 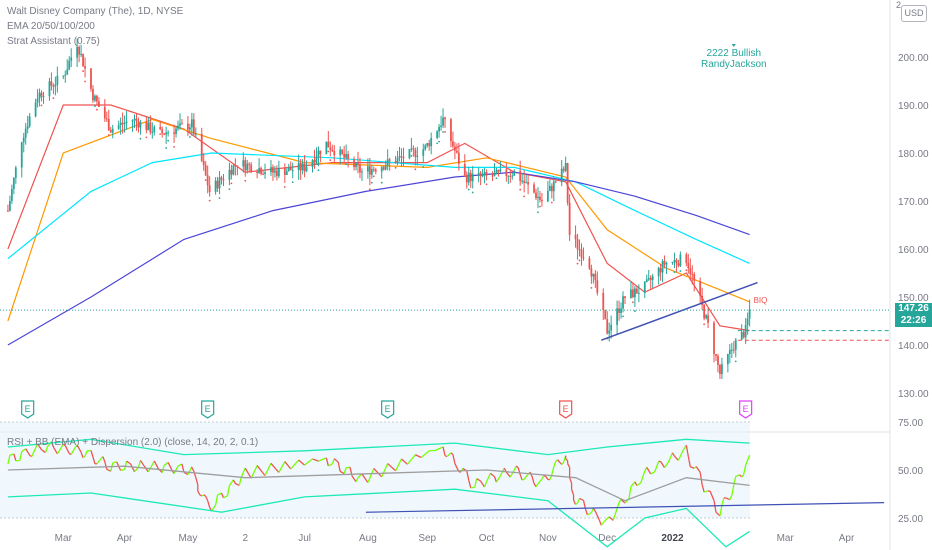 What do you see at coordinates (625, 507) in the screenshot?
I see `rsi-trendline` at bounding box center [625, 507].